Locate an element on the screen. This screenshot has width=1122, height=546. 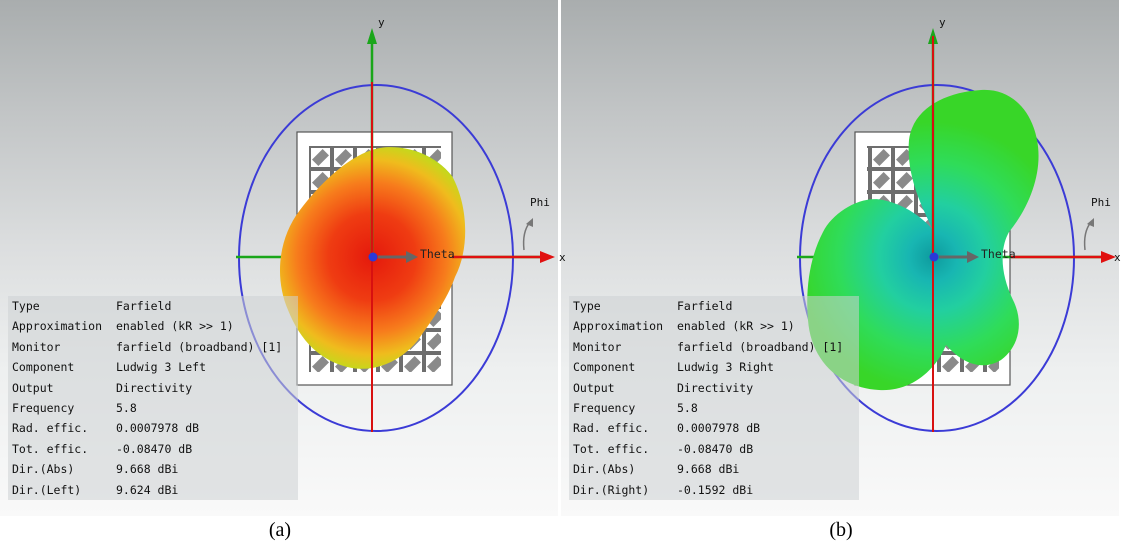
y-axis-arrow-icon is located at coordinates (372, 36).